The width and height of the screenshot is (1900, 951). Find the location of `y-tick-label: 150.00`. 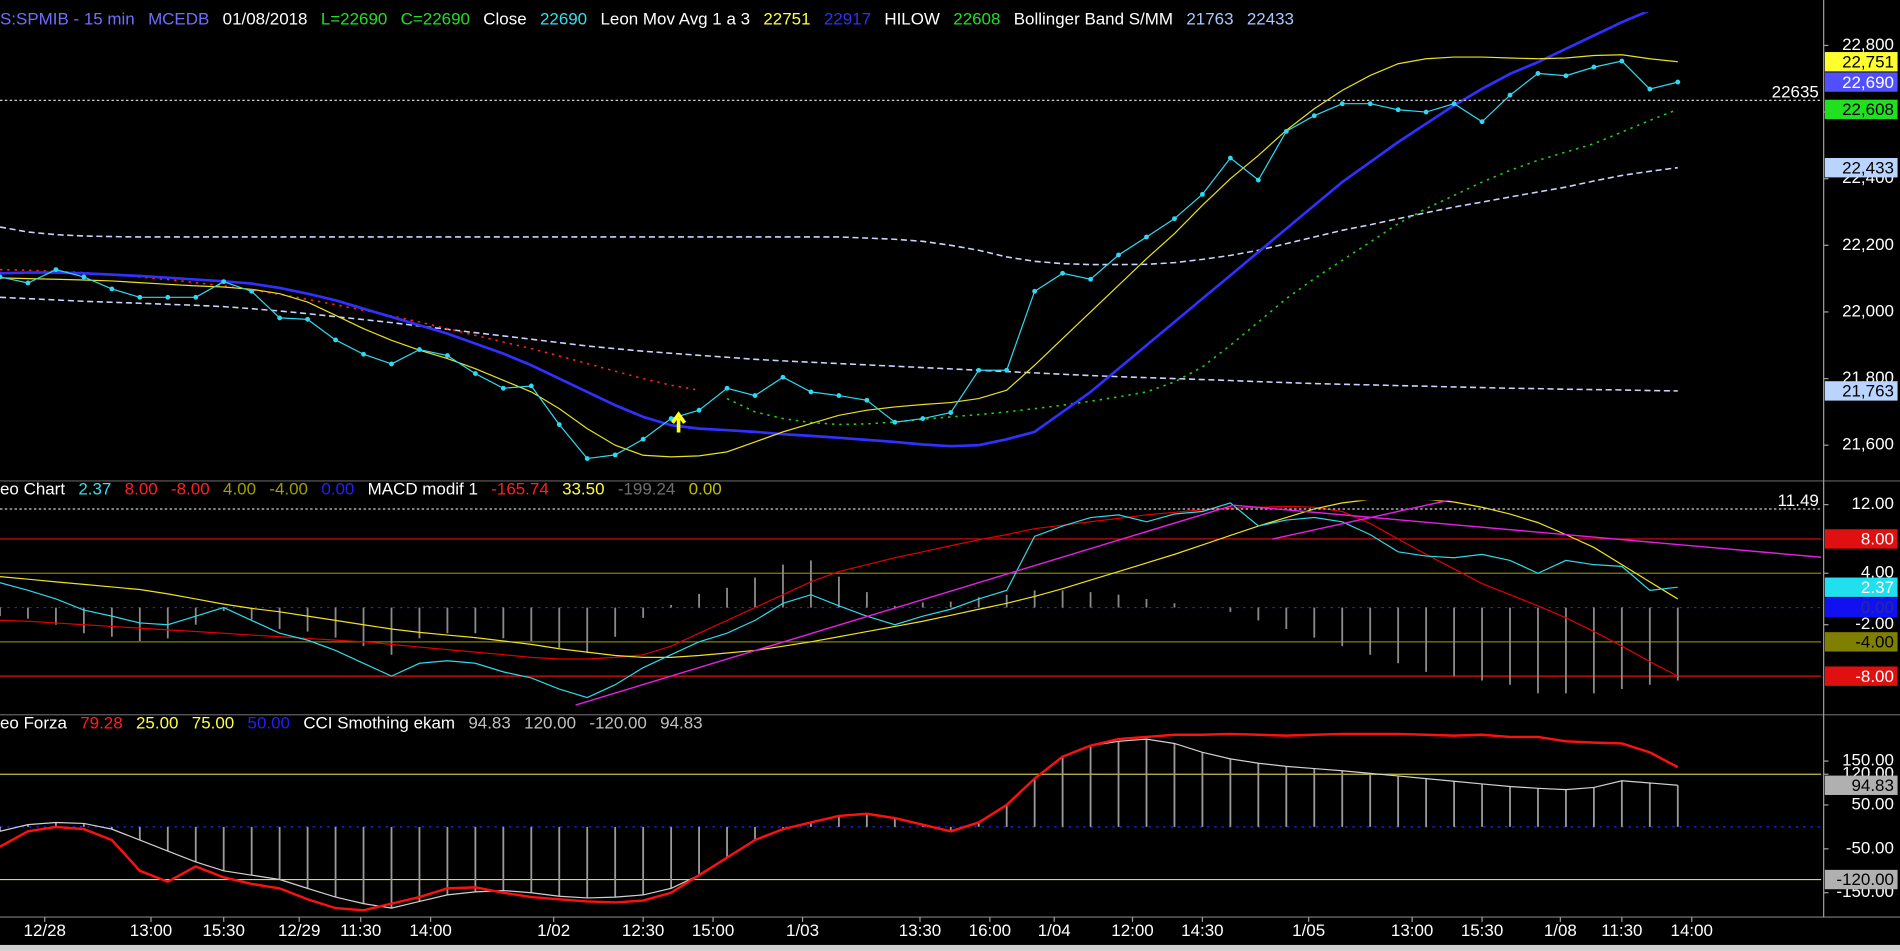

y-tick-label: 150.00 is located at coordinates (1868, 760).